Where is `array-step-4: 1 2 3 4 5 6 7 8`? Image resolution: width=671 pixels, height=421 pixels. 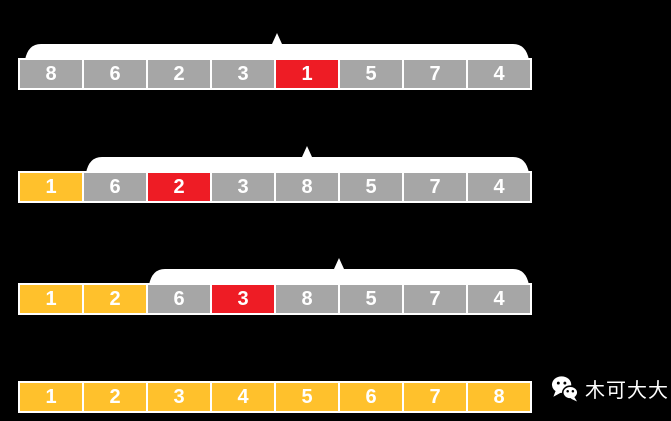 array-step-4: 1 2 3 4 5 6 7 8 is located at coordinates (275, 397).